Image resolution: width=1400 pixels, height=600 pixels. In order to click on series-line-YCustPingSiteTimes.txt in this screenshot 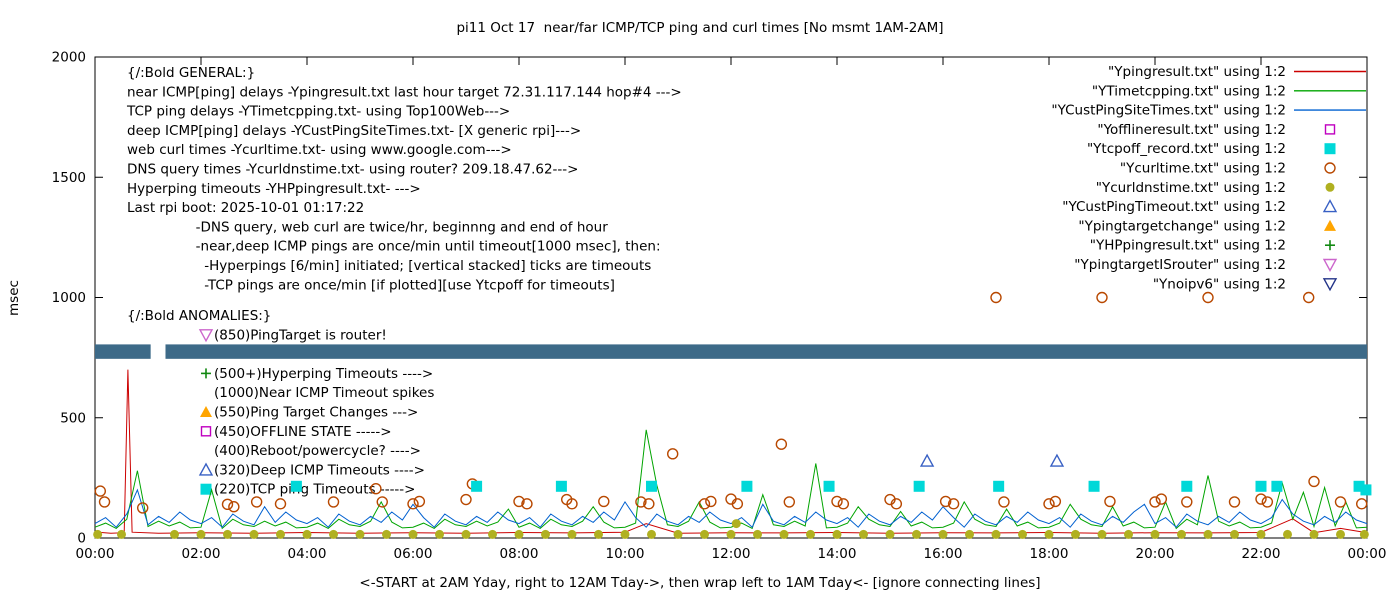, I will do `click(731, 508)`.